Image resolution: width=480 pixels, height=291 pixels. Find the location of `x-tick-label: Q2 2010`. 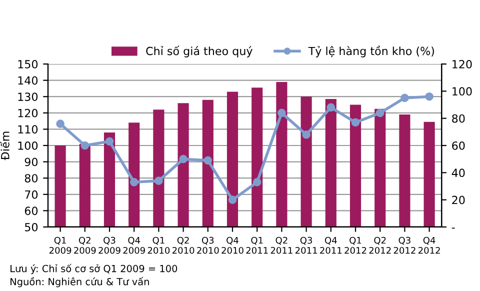

x-tick-label: Q2 2010 is located at coordinates (183, 245).